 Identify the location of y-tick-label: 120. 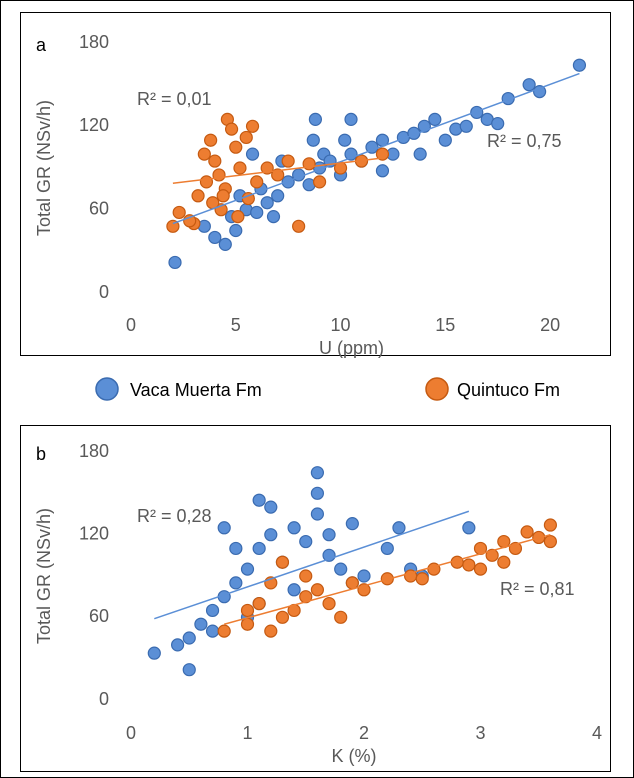
(94, 125).